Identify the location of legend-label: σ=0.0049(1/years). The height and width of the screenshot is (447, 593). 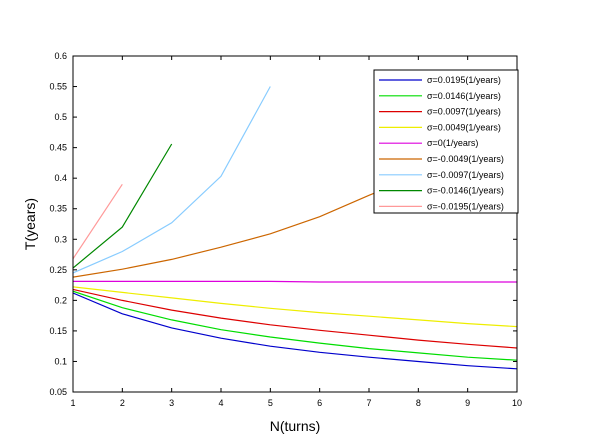
(464, 127).